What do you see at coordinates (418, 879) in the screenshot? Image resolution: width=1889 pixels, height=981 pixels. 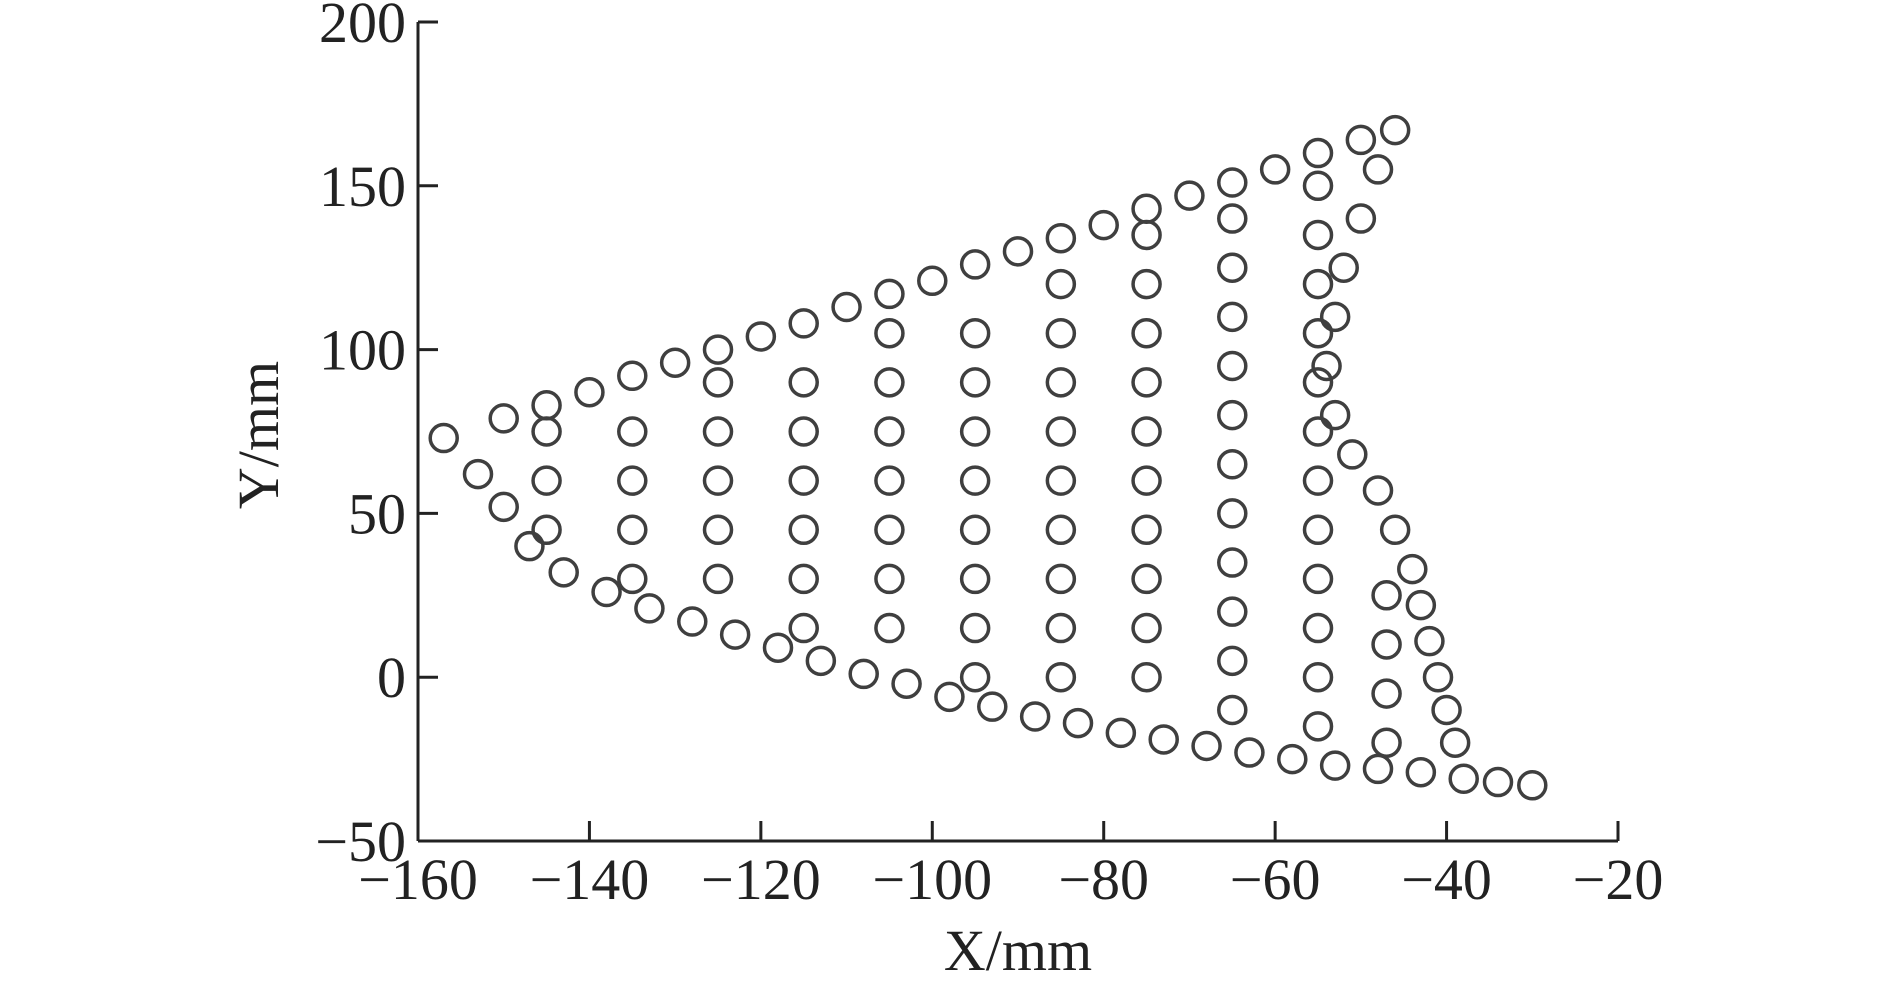 I see `x-tick-label: −160` at bounding box center [418, 879].